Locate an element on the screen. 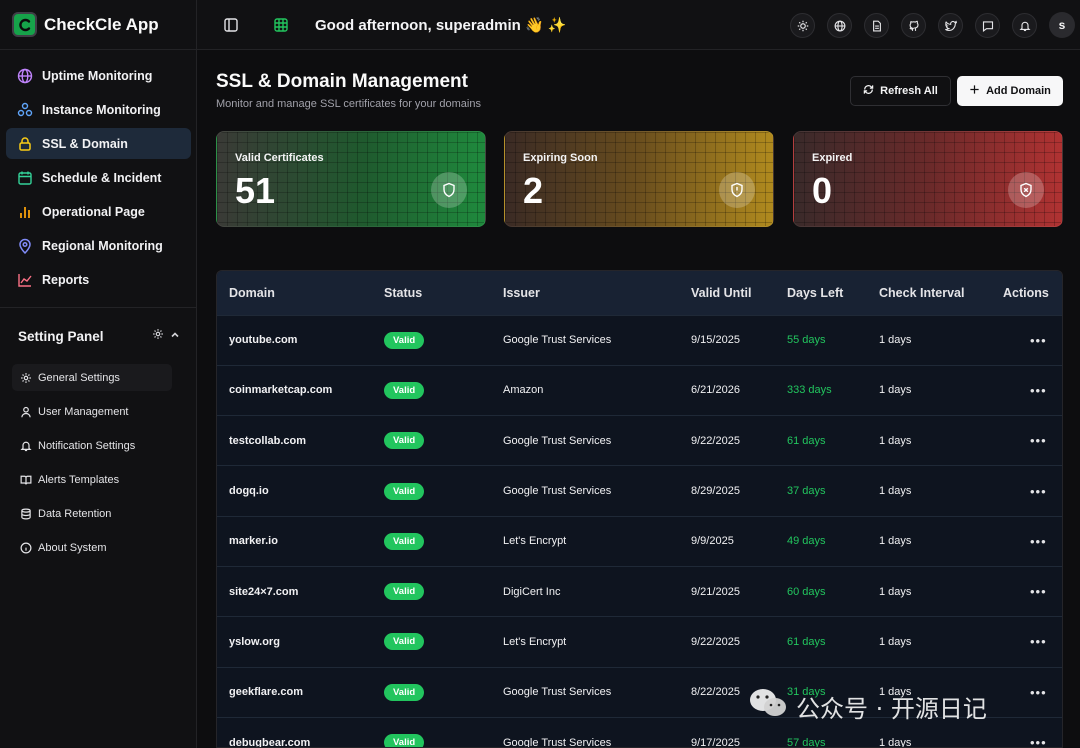  nav-label: Reports is located at coordinates (66, 279).